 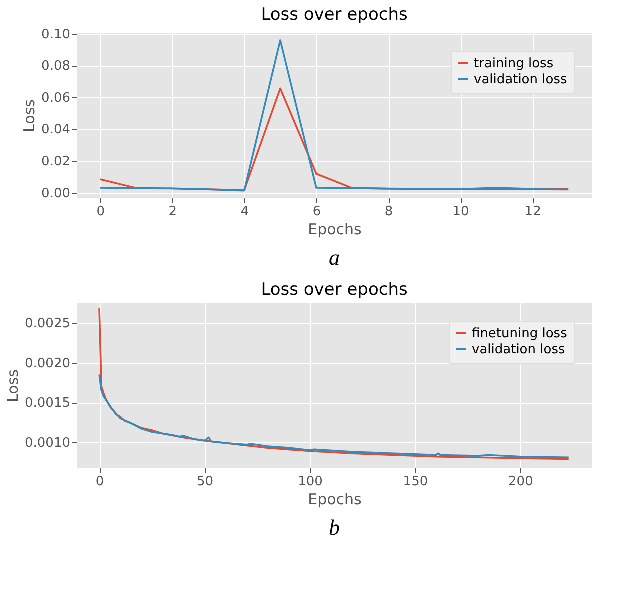 I want to click on x-tick-label: 6, so click(x=317, y=212).